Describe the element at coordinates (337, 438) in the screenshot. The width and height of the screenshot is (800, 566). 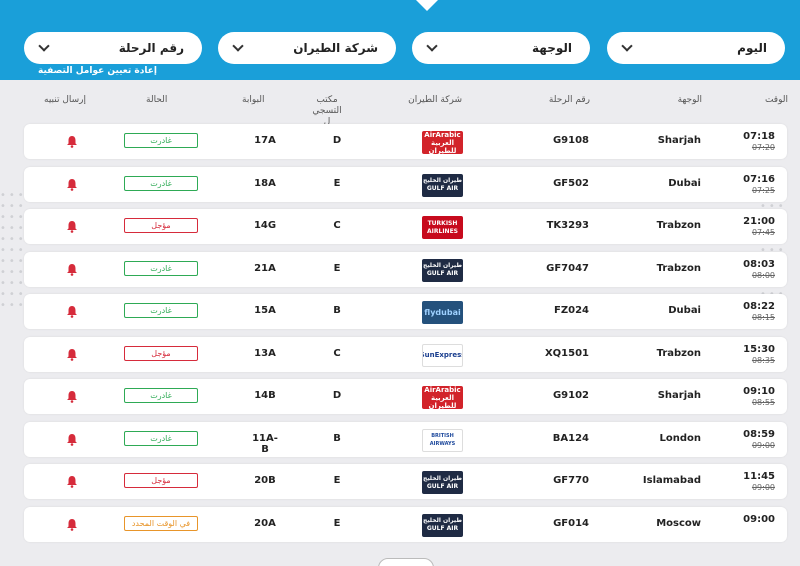
I see `checkin-counter-cell: B` at that location.